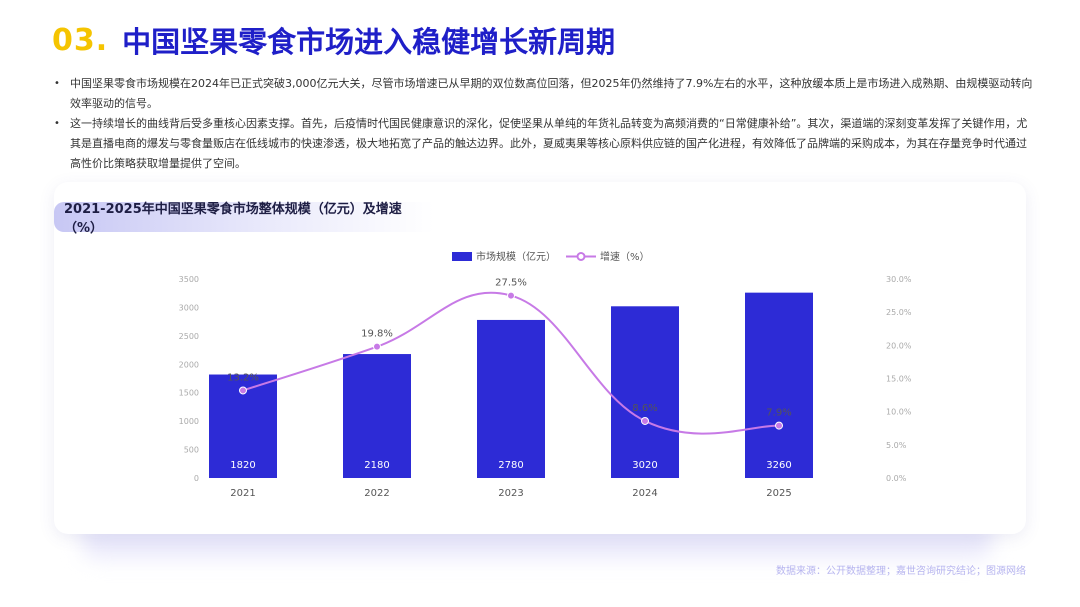 Image resolution: width=1080 pixels, height=607 pixels. Describe the element at coordinates (899, 345) in the screenshot. I see `y-right-tick-label: 20.0%` at that location.